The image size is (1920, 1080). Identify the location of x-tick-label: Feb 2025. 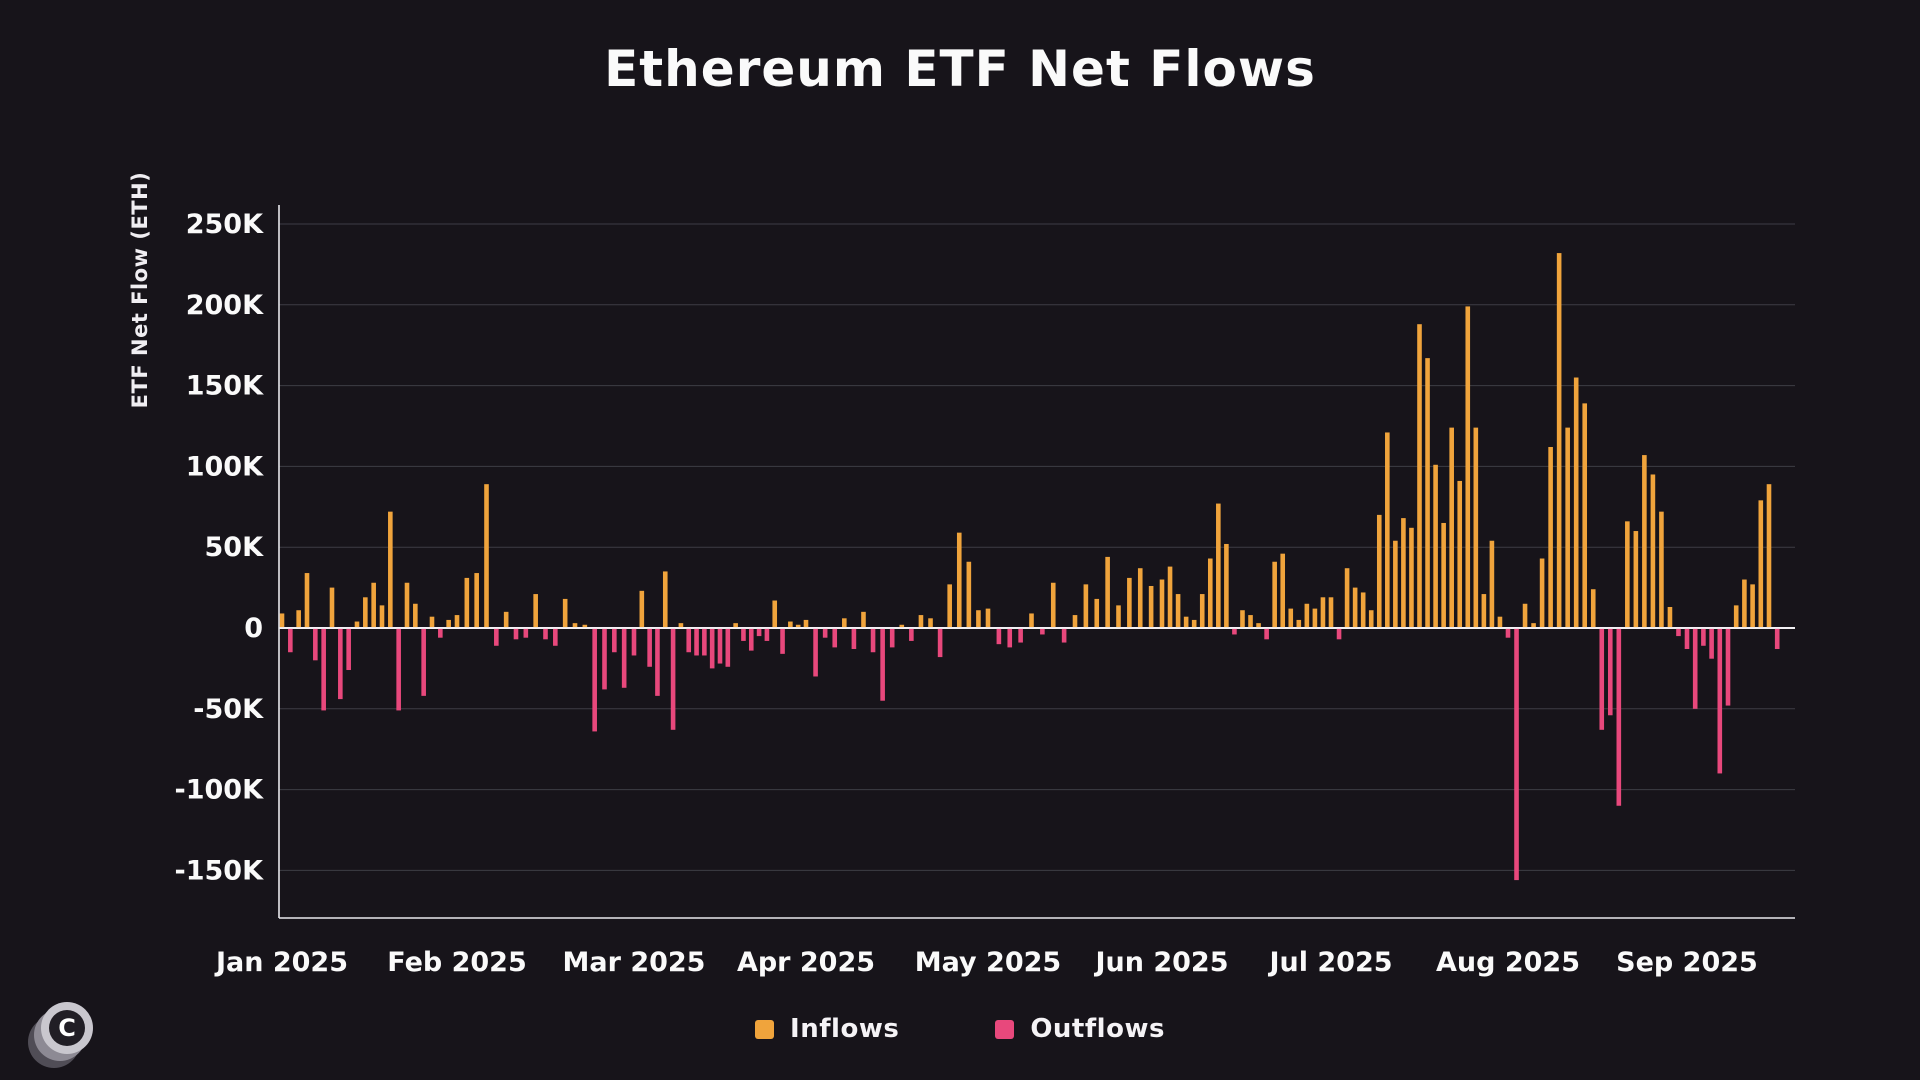
(457, 962).